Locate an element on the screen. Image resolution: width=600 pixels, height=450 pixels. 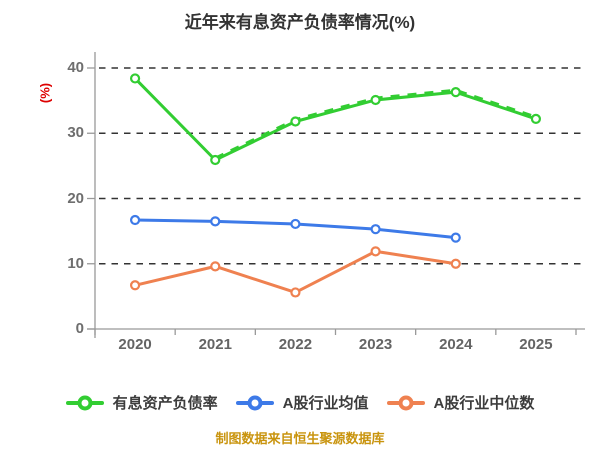
y-tick-label: 40 is located at coordinates (75, 67).